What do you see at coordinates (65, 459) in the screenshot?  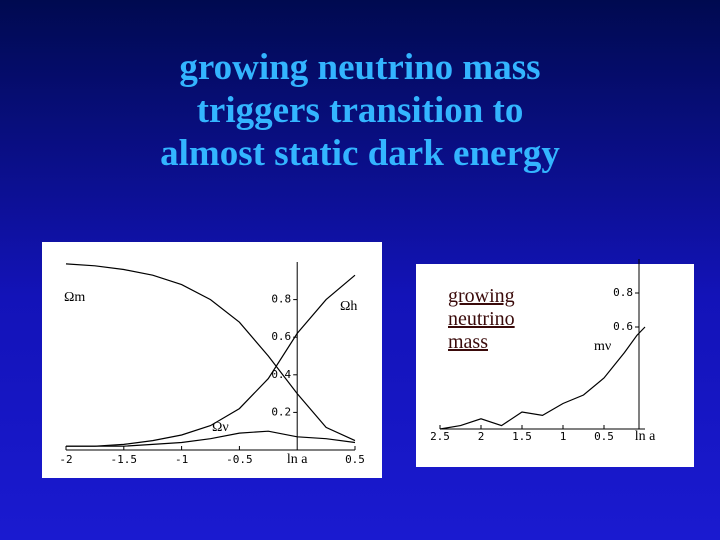 I see `x-tick-label: -2` at bounding box center [65, 459].